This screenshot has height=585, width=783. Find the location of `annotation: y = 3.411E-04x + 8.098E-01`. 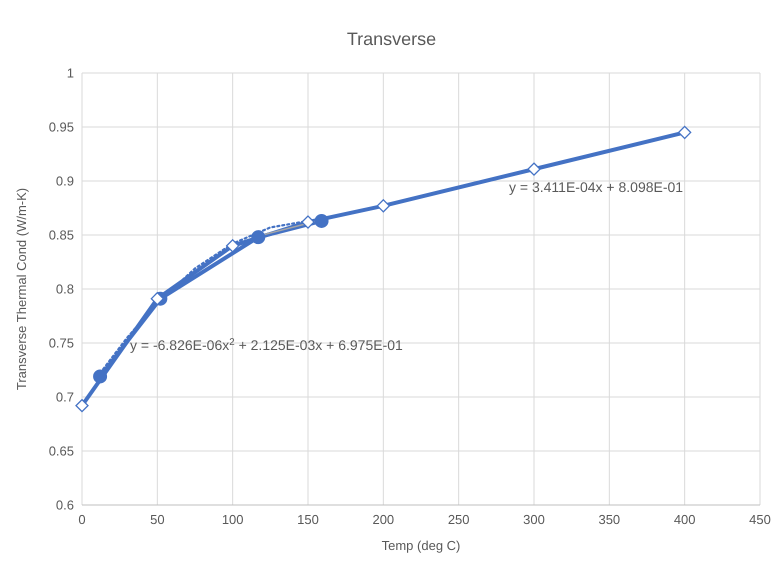

annotation: y = 3.411E-04x + 8.098E-01 is located at coordinates (596, 187).